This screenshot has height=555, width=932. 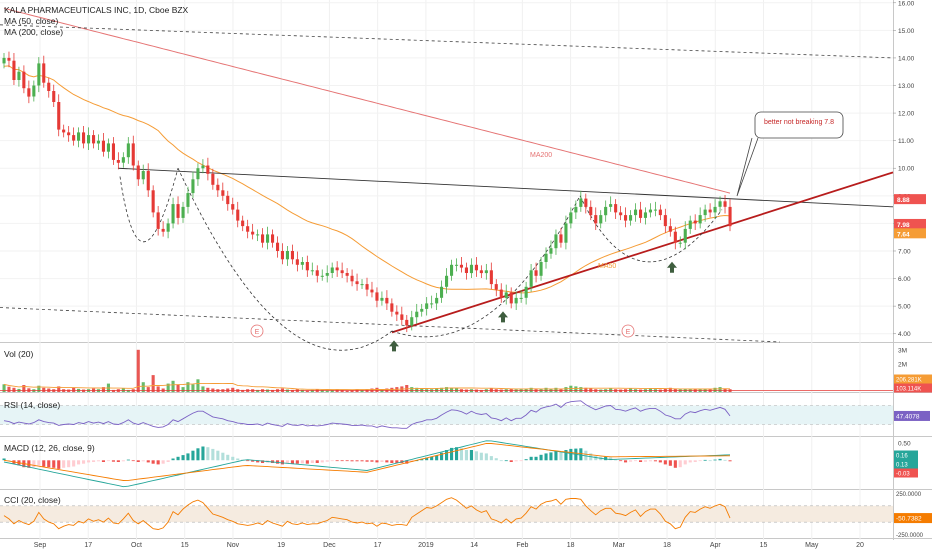 I want to click on price-tag-box, so click(x=910, y=233).